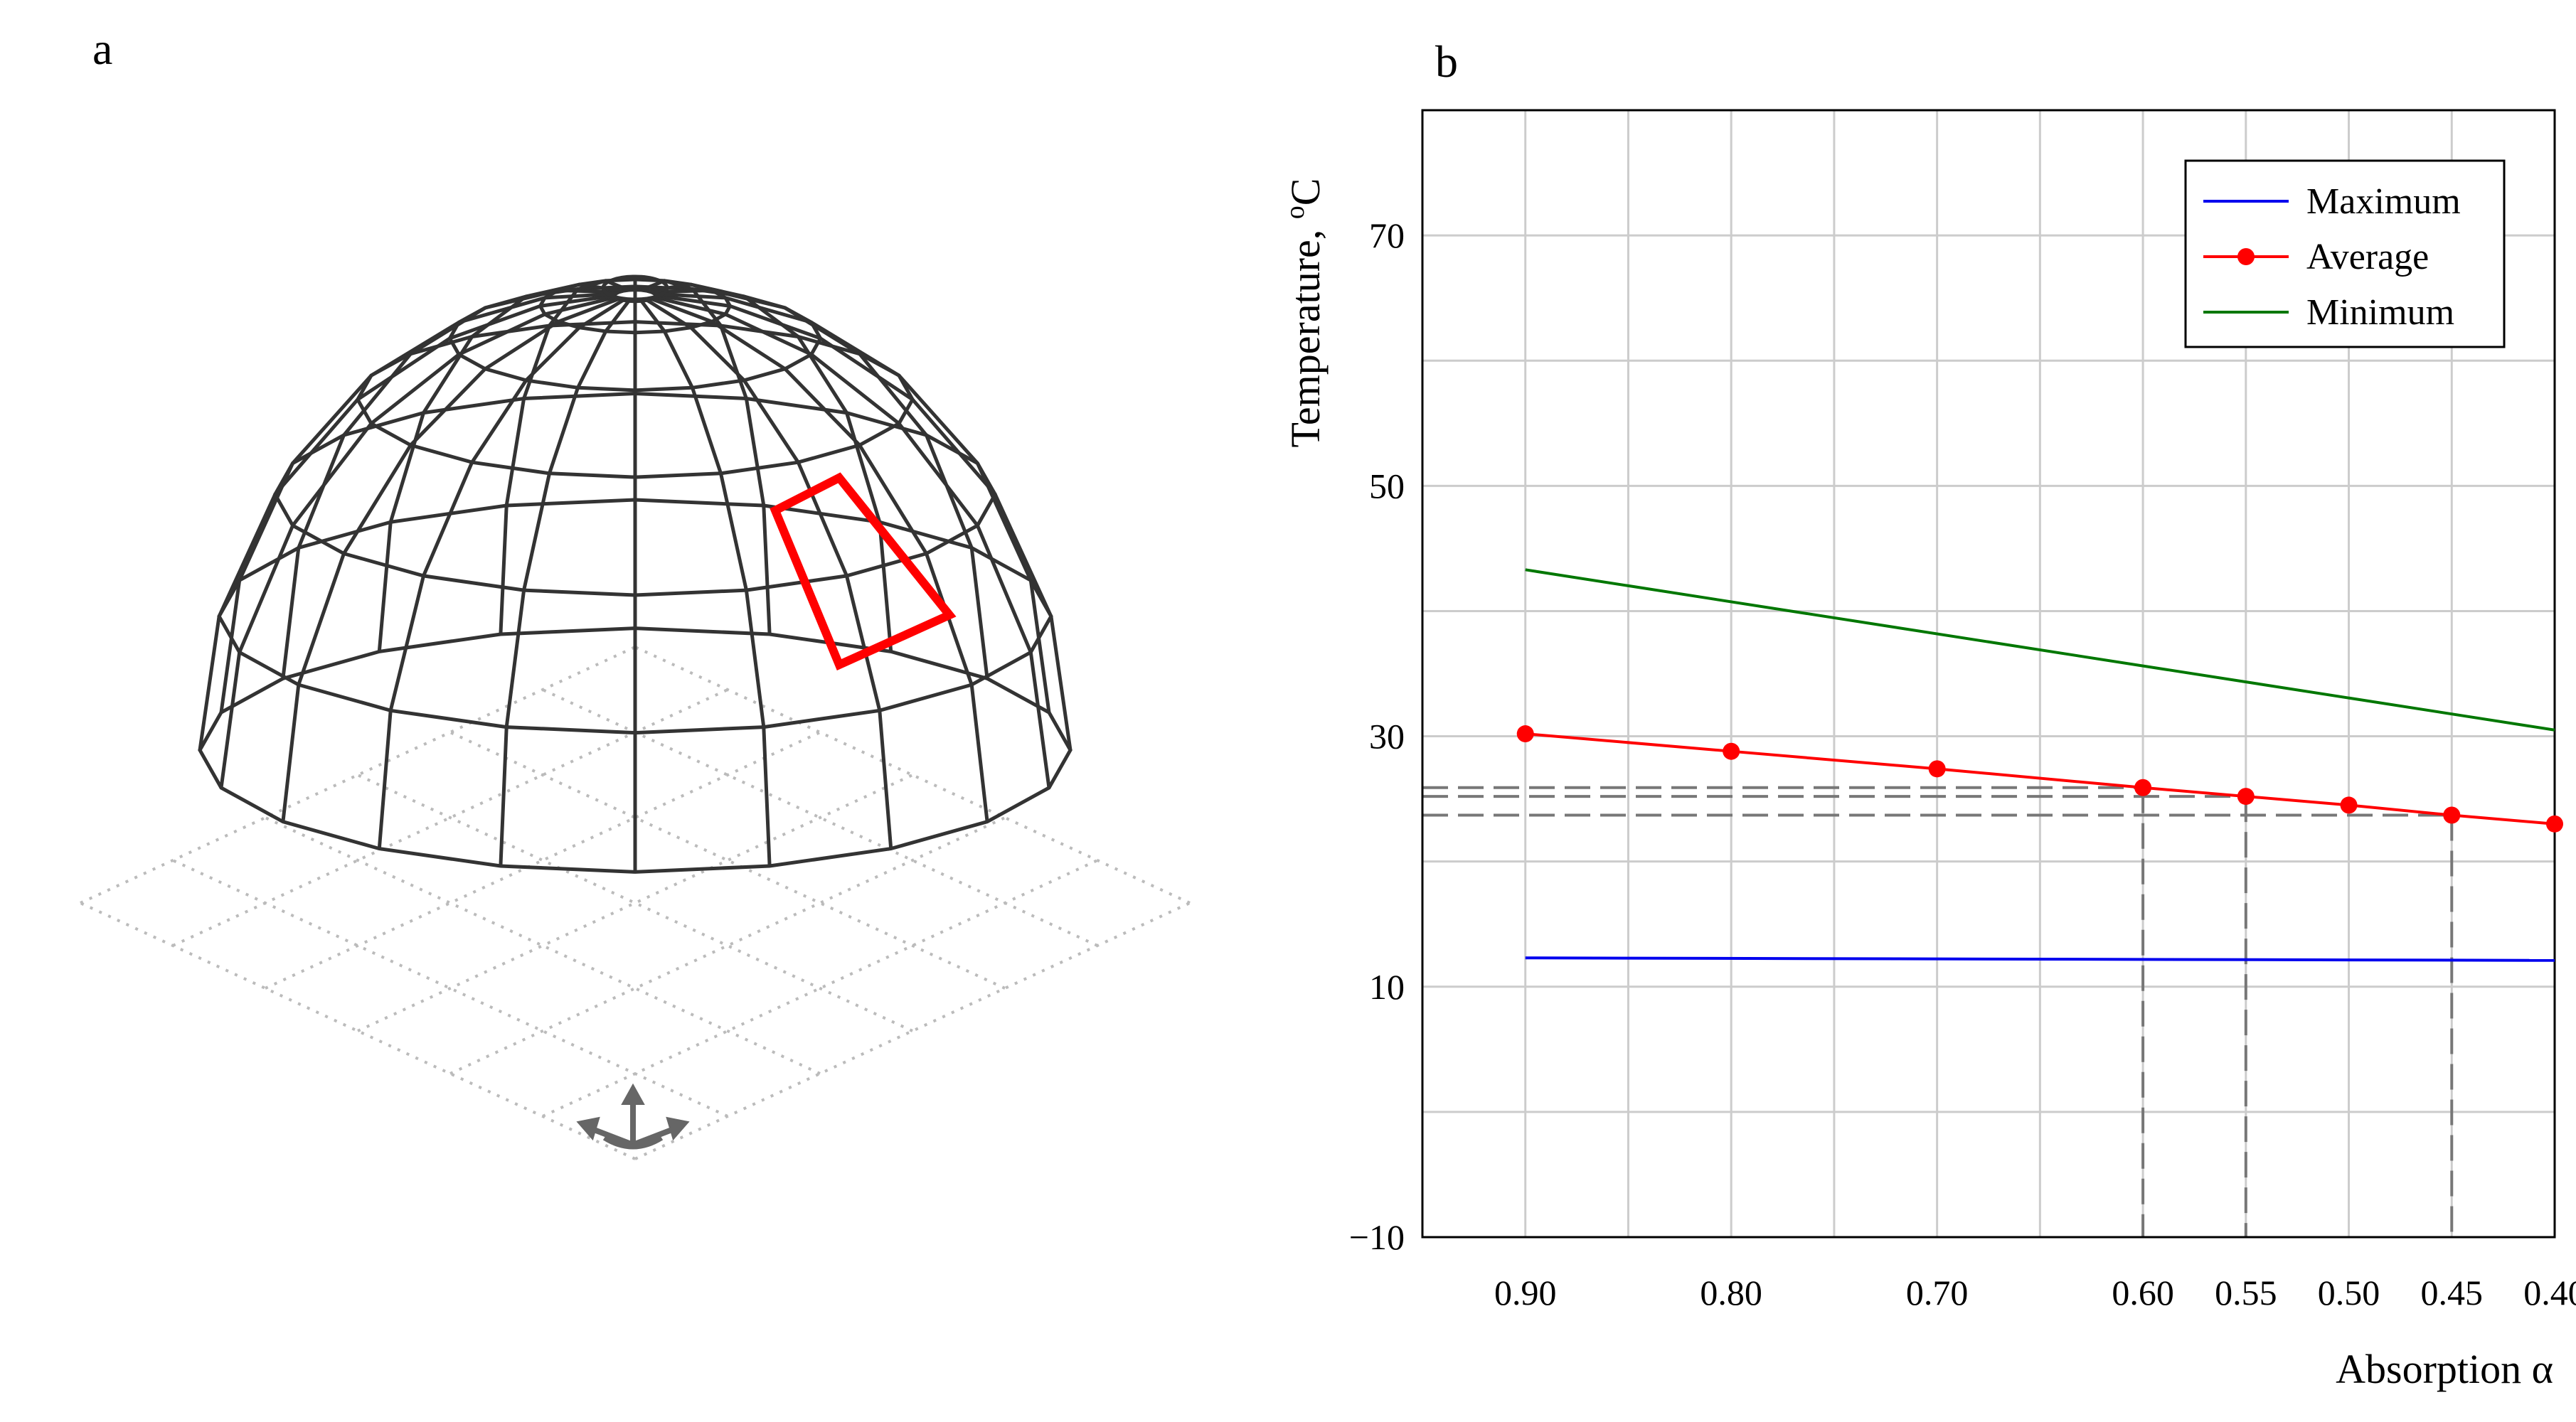 The image size is (2576, 1422). I want to click on y-tick-label-2: 30, so click(1387, 737).